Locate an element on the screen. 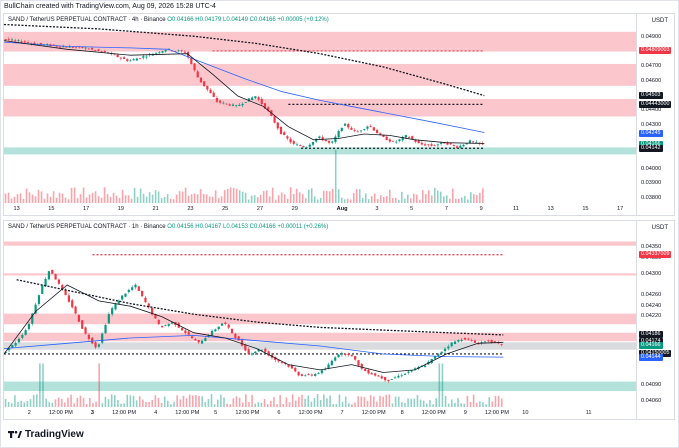  time-tick-label: 7 is located at coordinates (342, 413).